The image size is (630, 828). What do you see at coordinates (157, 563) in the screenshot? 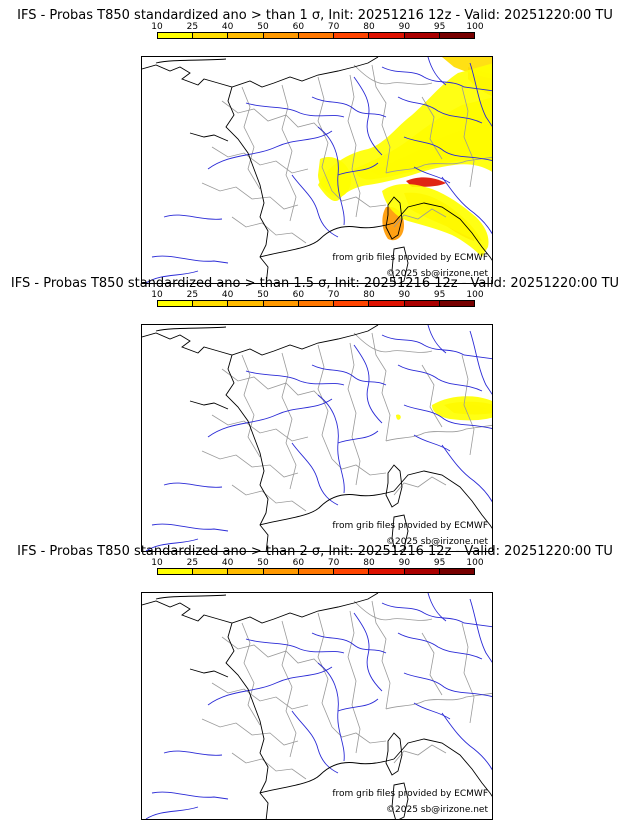
I see `colorbar-tick-label: 10` at bounding box center [157, 563].